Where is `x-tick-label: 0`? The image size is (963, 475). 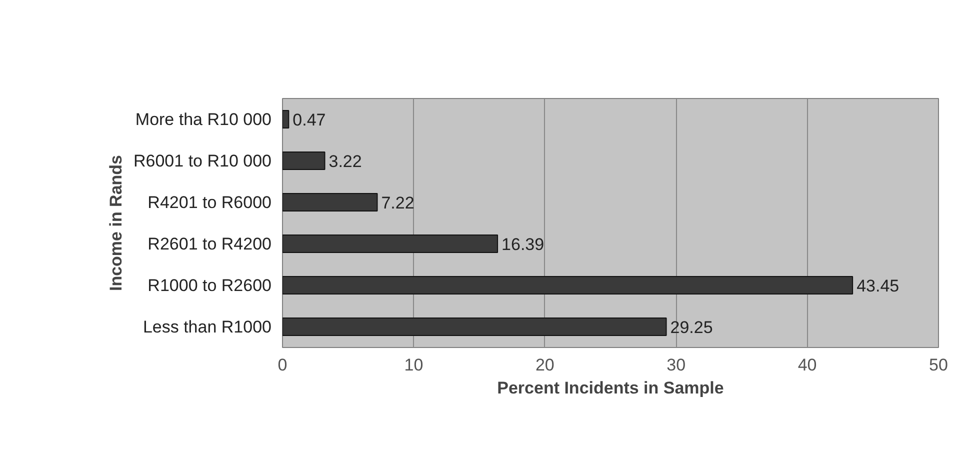
x-tick-label: 0 is located at coordinates (283, 365).